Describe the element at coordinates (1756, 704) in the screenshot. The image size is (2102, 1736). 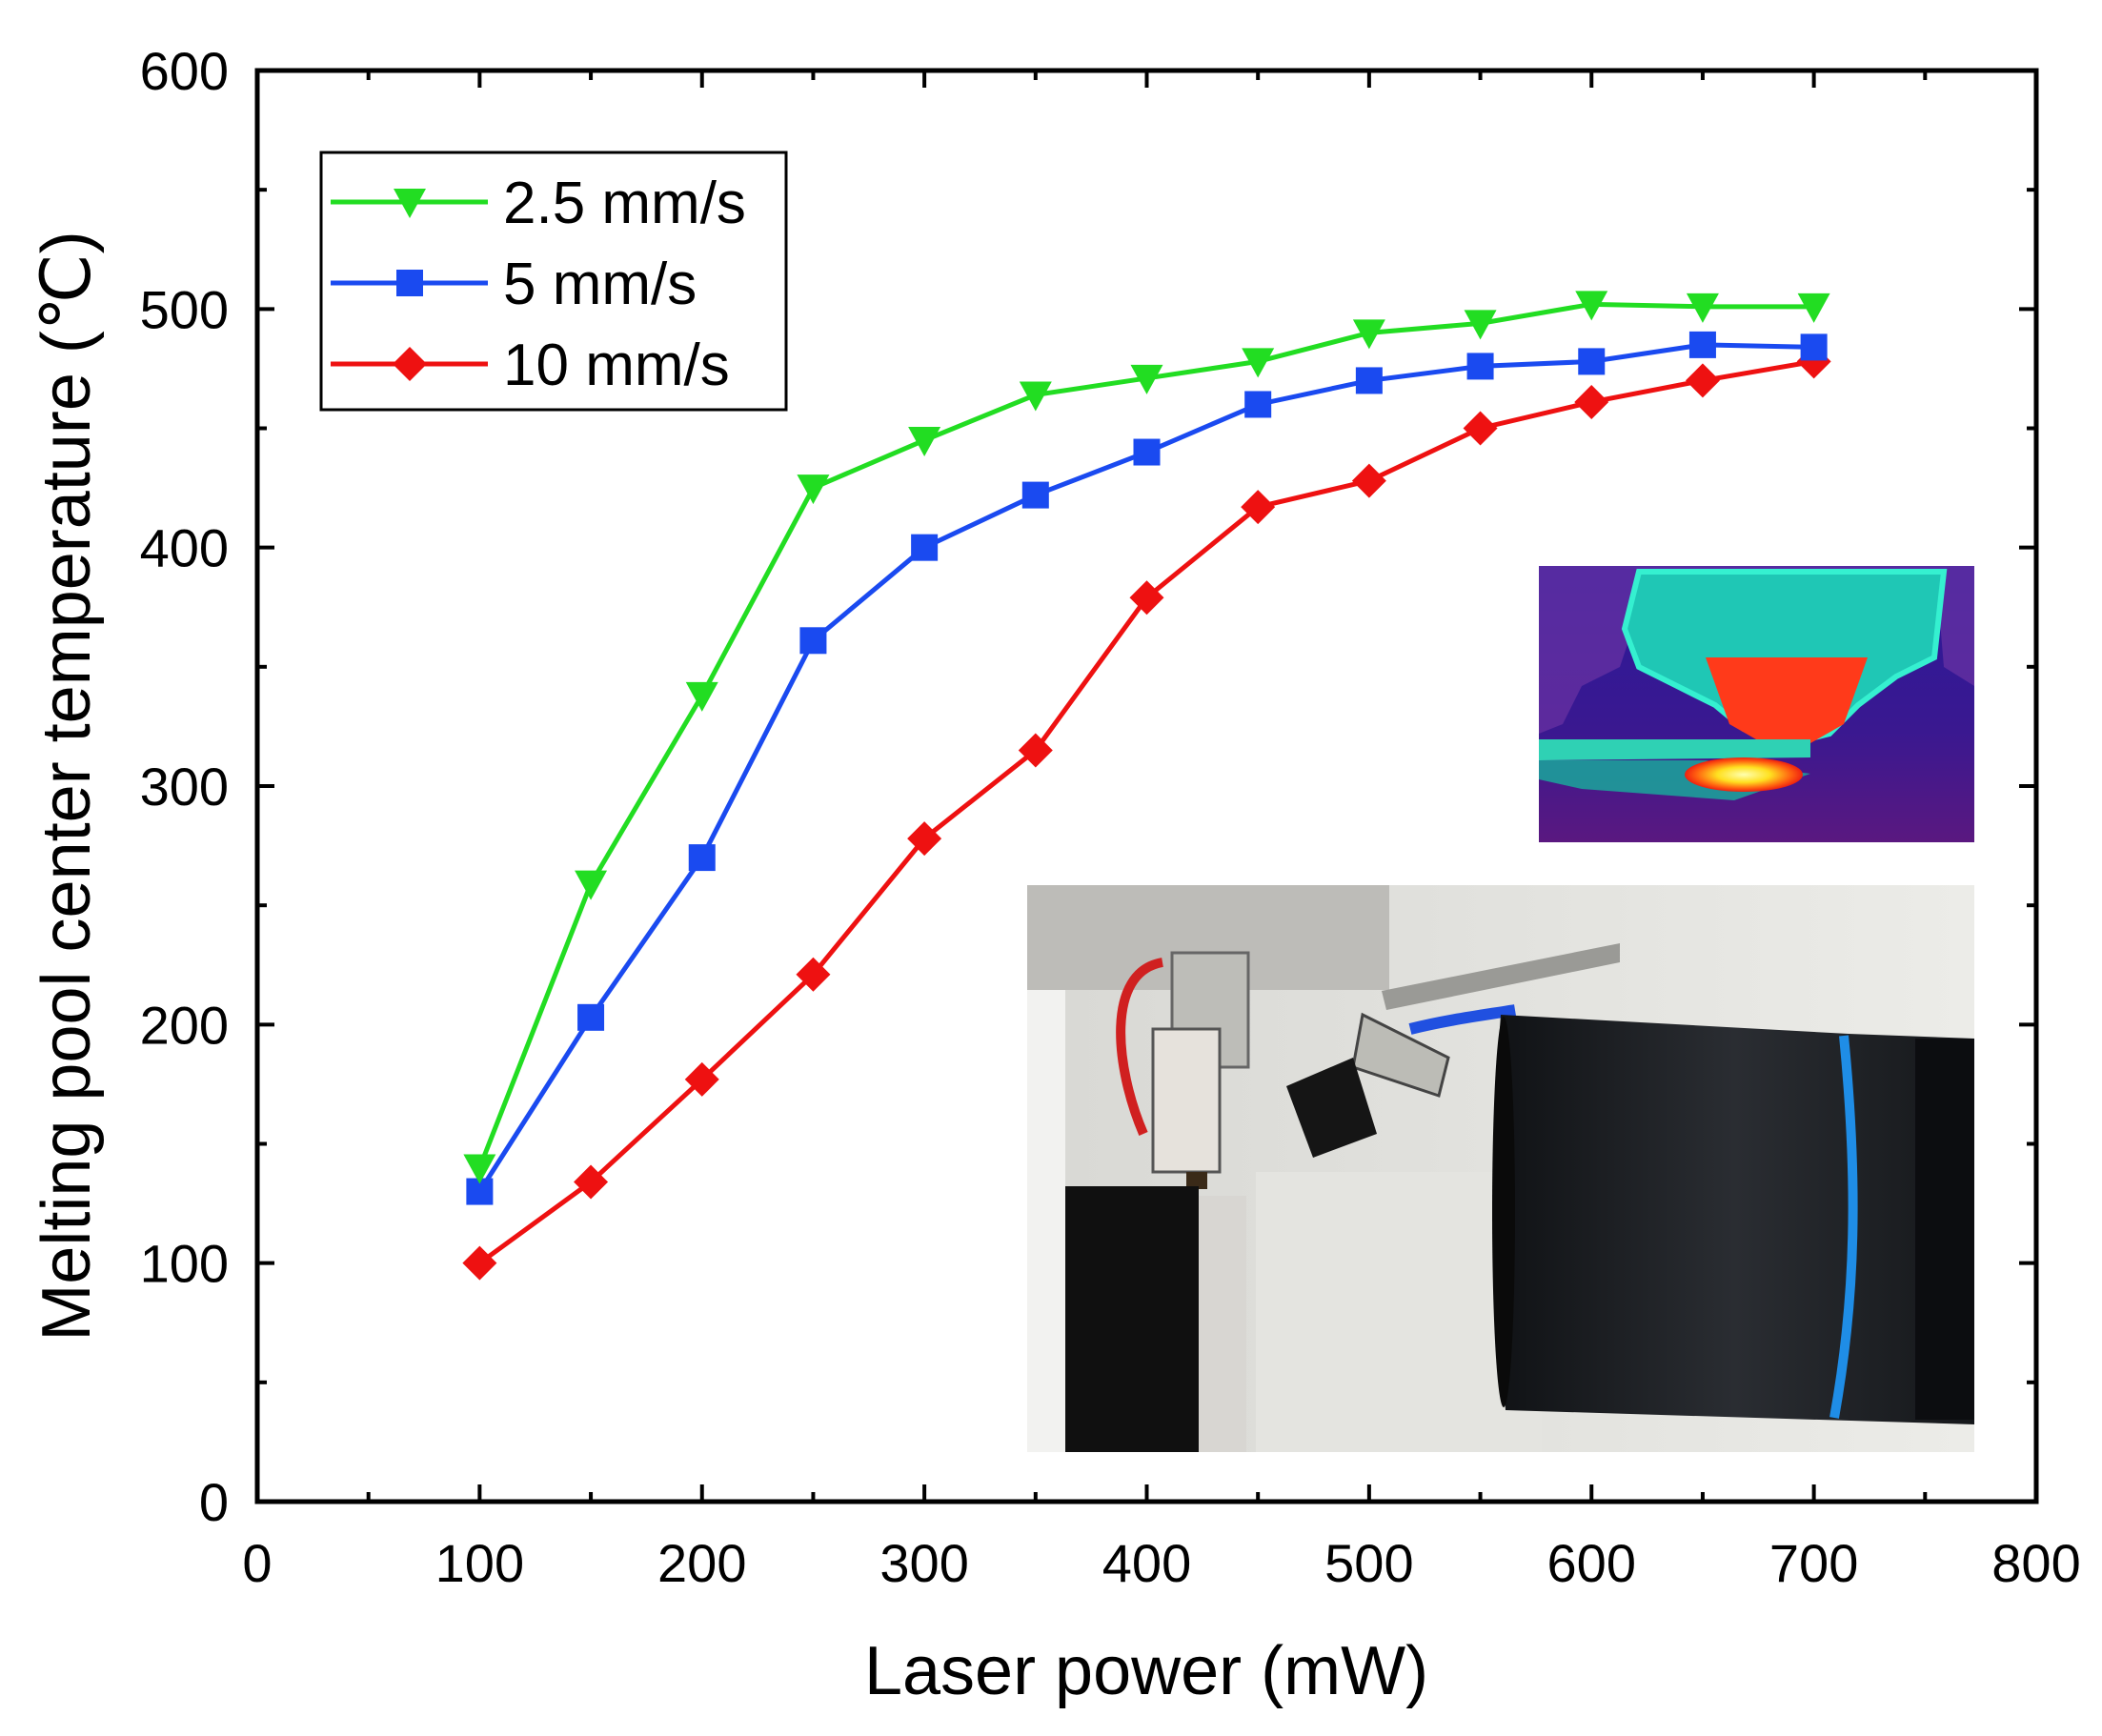
I see `thermal-inset-image` at that location.